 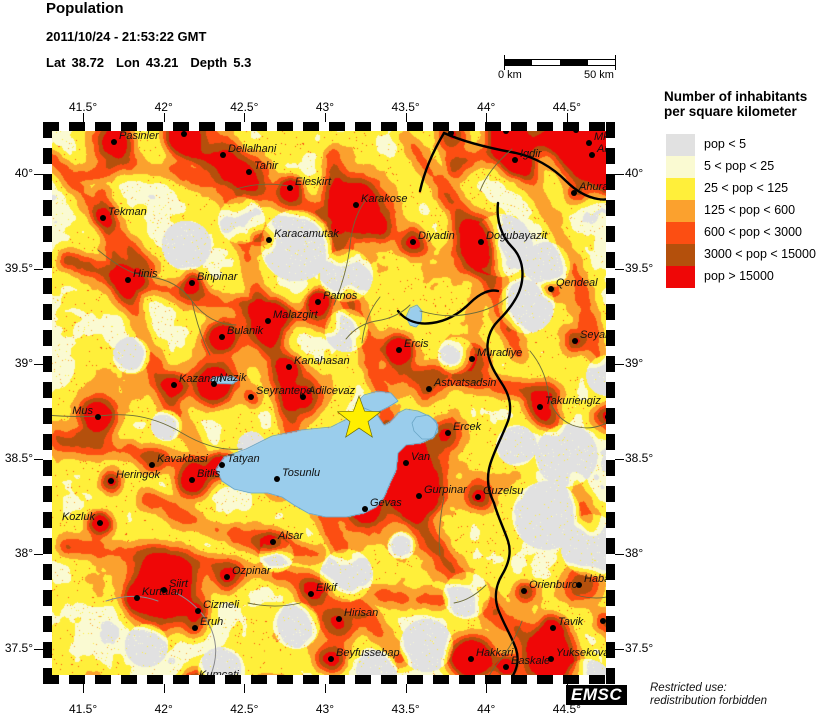 I want to click on legend-swatch, so click(x=680, y=233).